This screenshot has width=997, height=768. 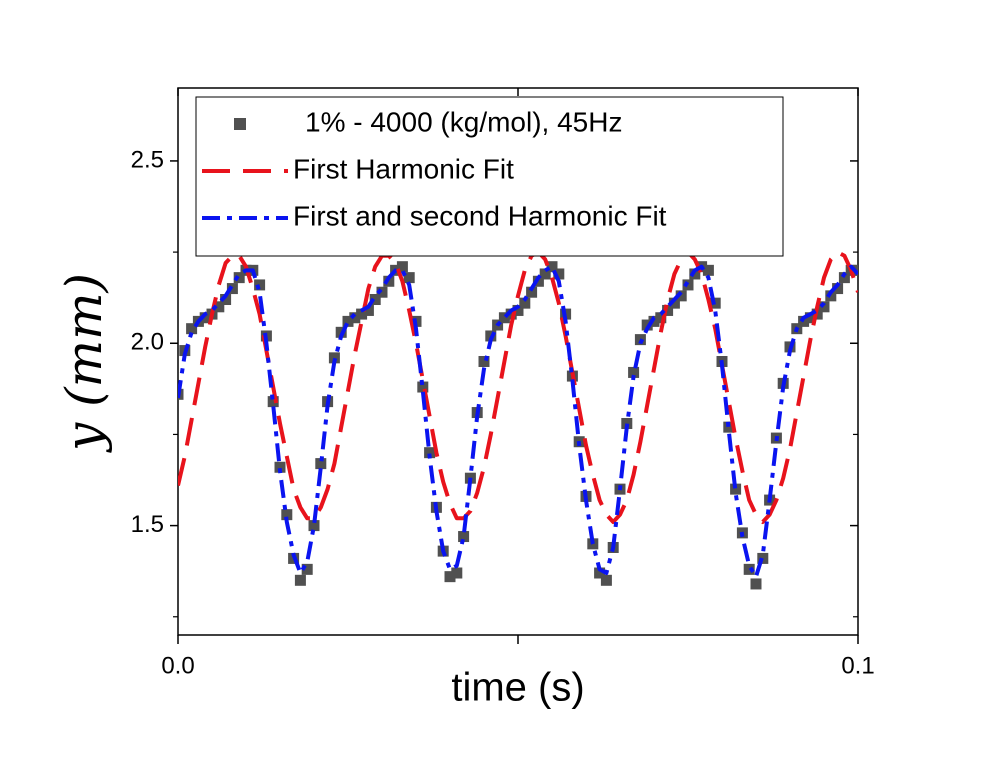 What do you see at coordinates (84, 363) in the screenshot?
I see `y-axis-label: y (mm)` at bounding box center [84, 363].